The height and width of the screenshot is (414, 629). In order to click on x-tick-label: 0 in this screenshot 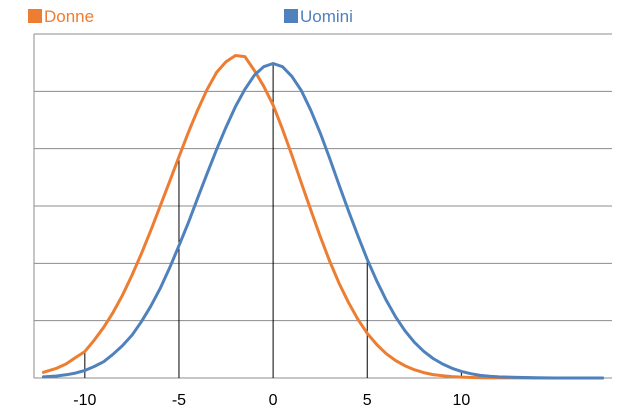, I will do `click(273, 400)`.